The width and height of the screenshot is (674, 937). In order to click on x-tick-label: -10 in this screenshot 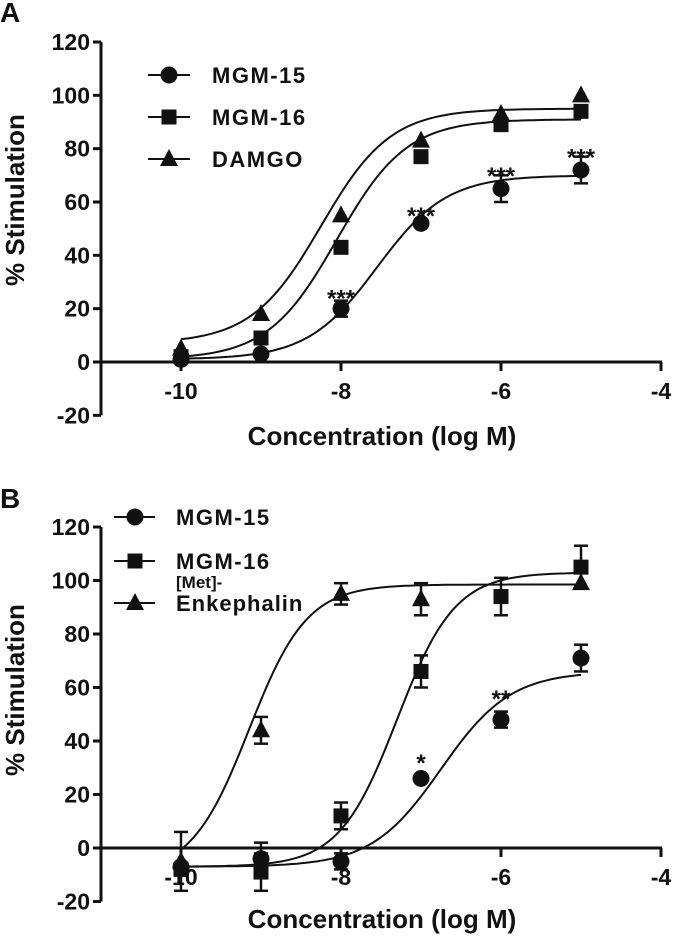, I will do `click(180, 391)`.